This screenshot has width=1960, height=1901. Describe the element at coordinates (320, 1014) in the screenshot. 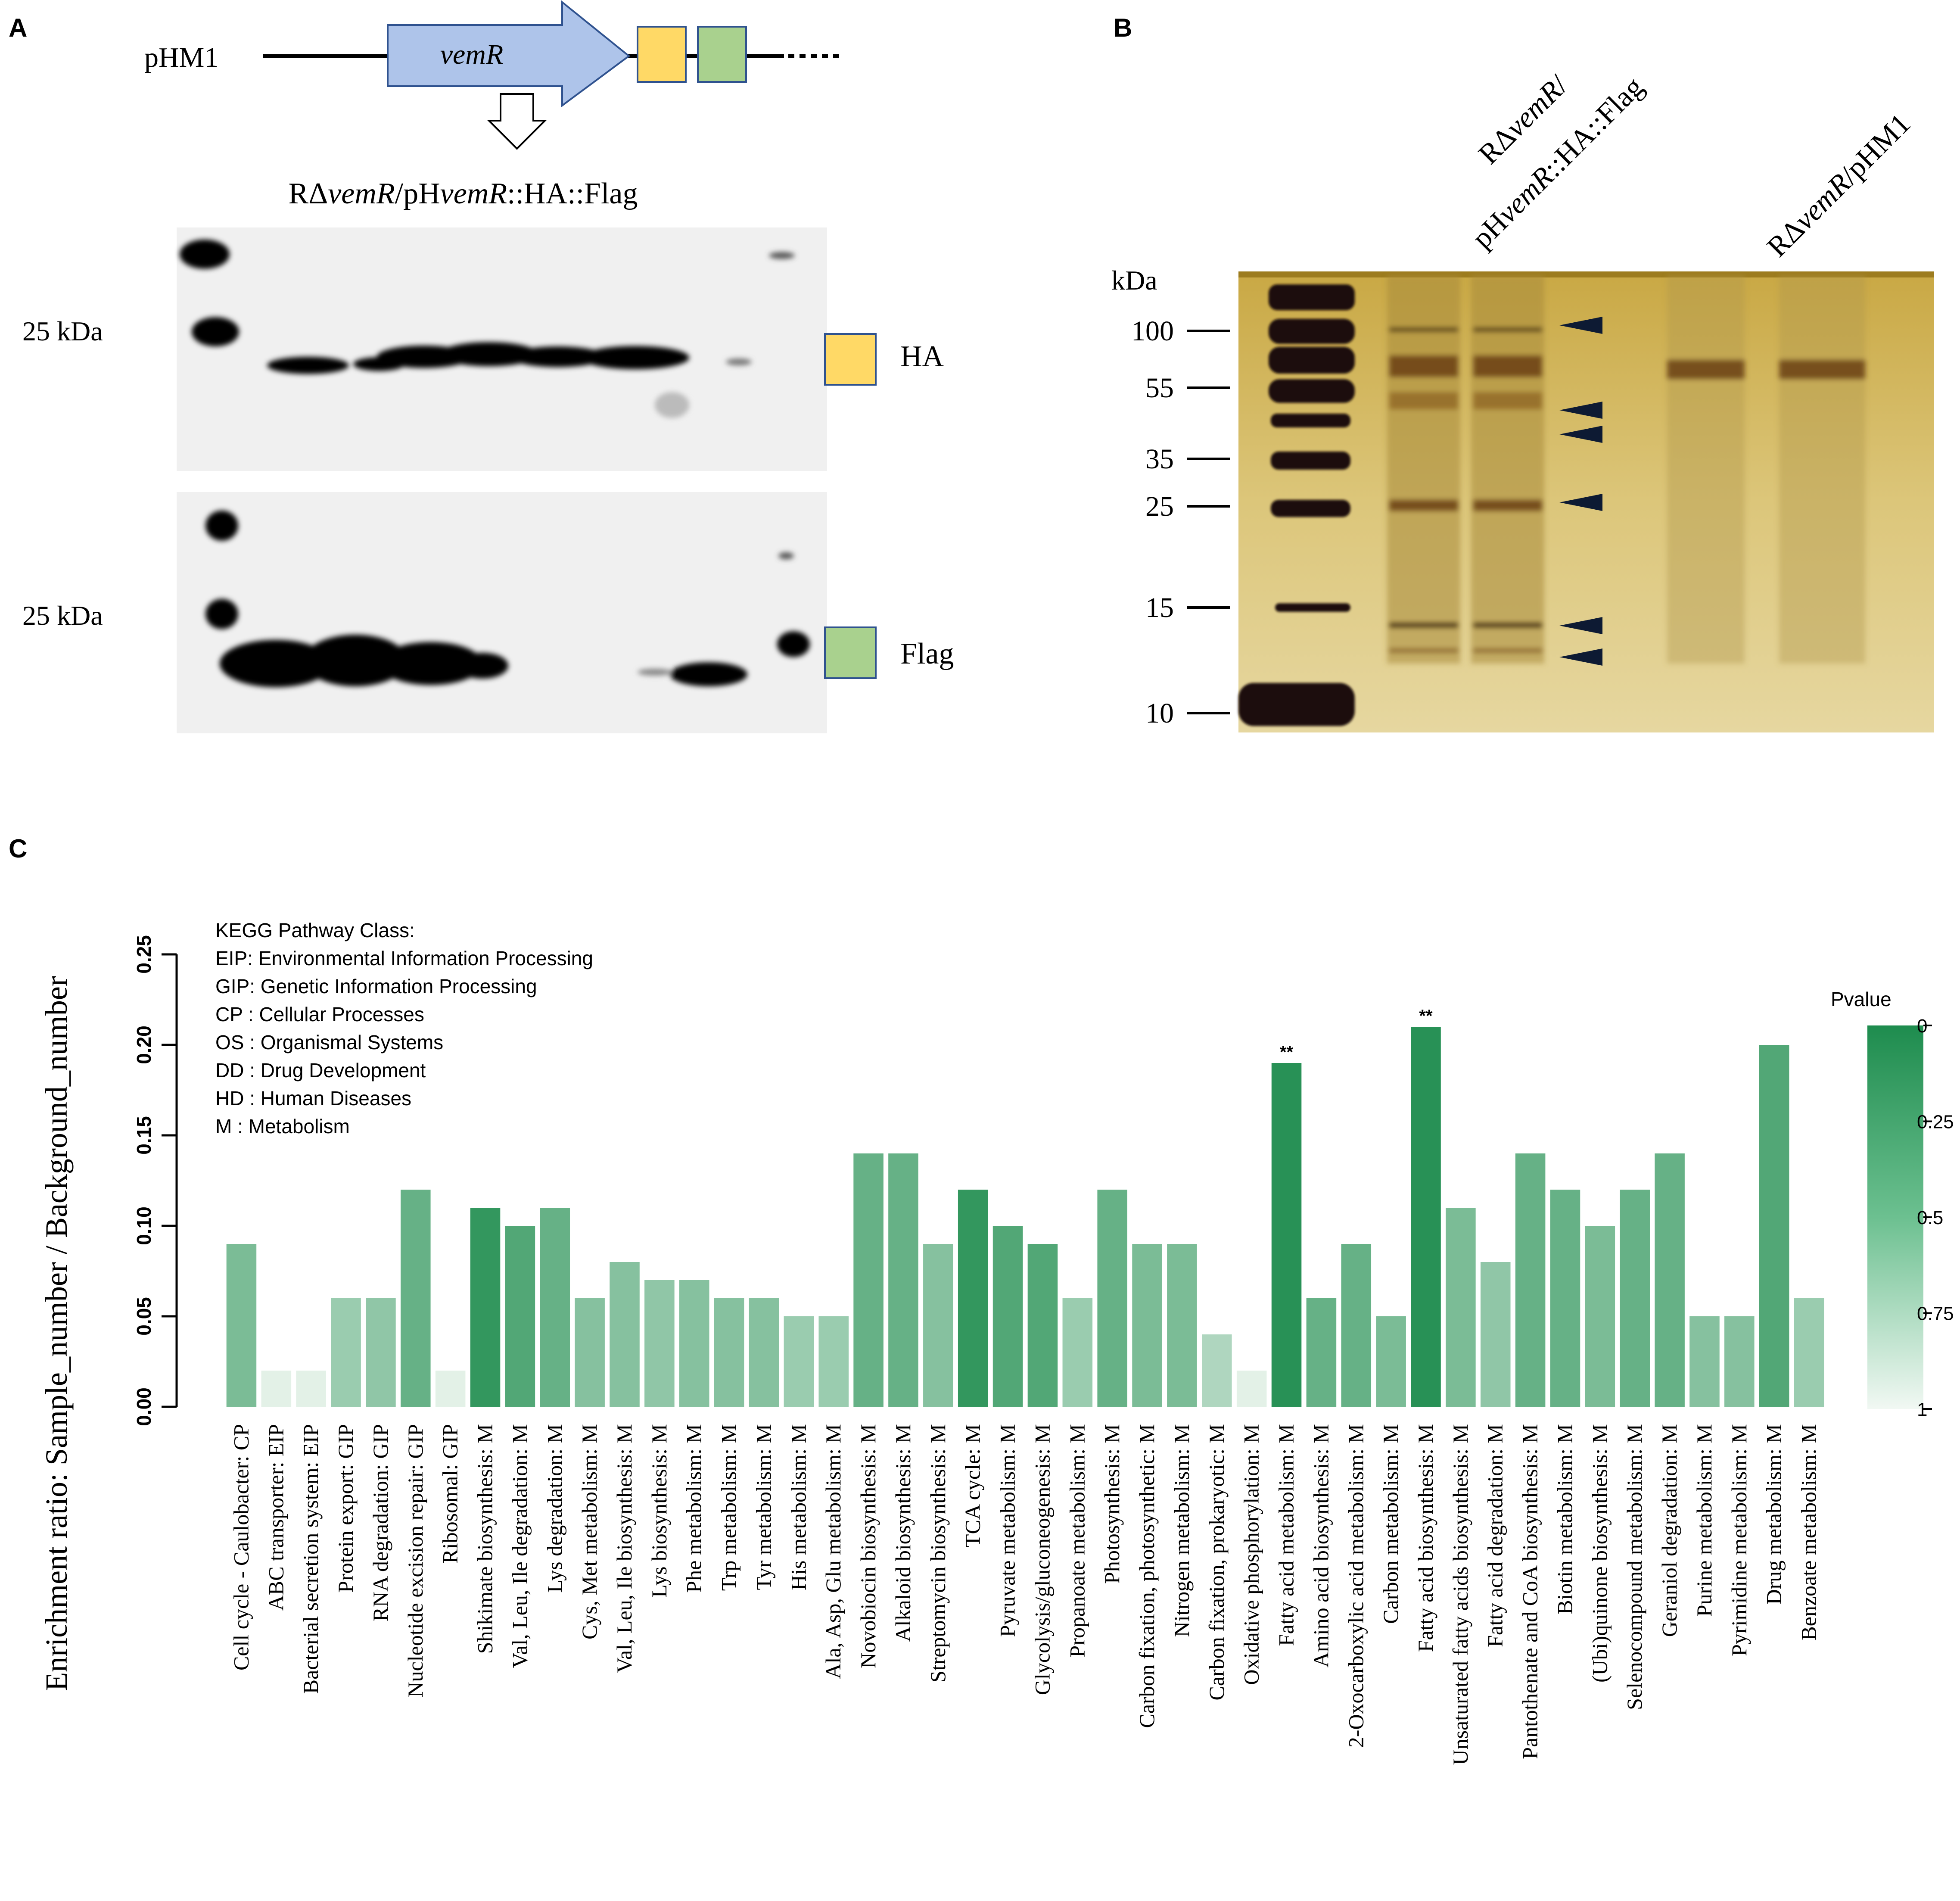

I see `legend-line: CP : Cellular Processes` at that location.